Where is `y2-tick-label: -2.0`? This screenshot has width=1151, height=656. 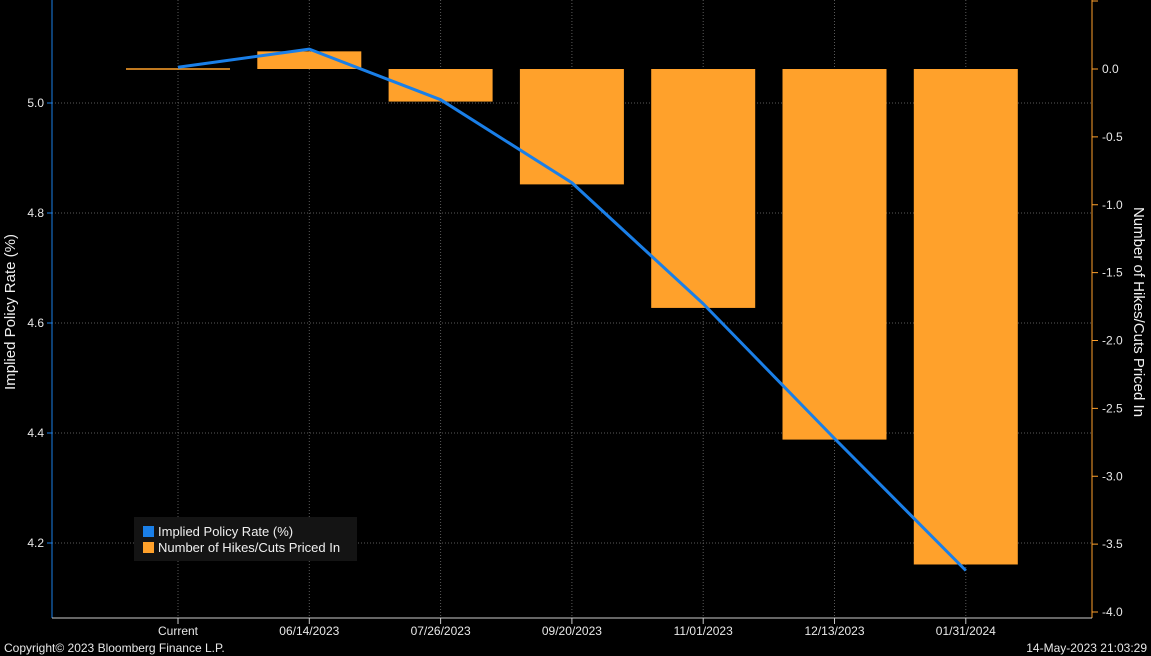 y2-tick-label: -2.0 is located at coordinates (1112, 341).